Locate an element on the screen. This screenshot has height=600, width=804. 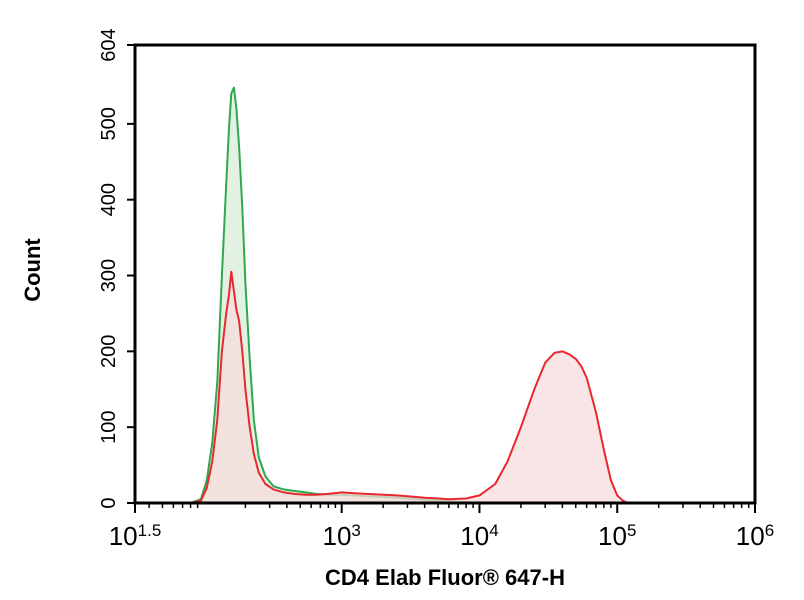
x-tick-label: 10⁶ is located at coordinates (755, 536).